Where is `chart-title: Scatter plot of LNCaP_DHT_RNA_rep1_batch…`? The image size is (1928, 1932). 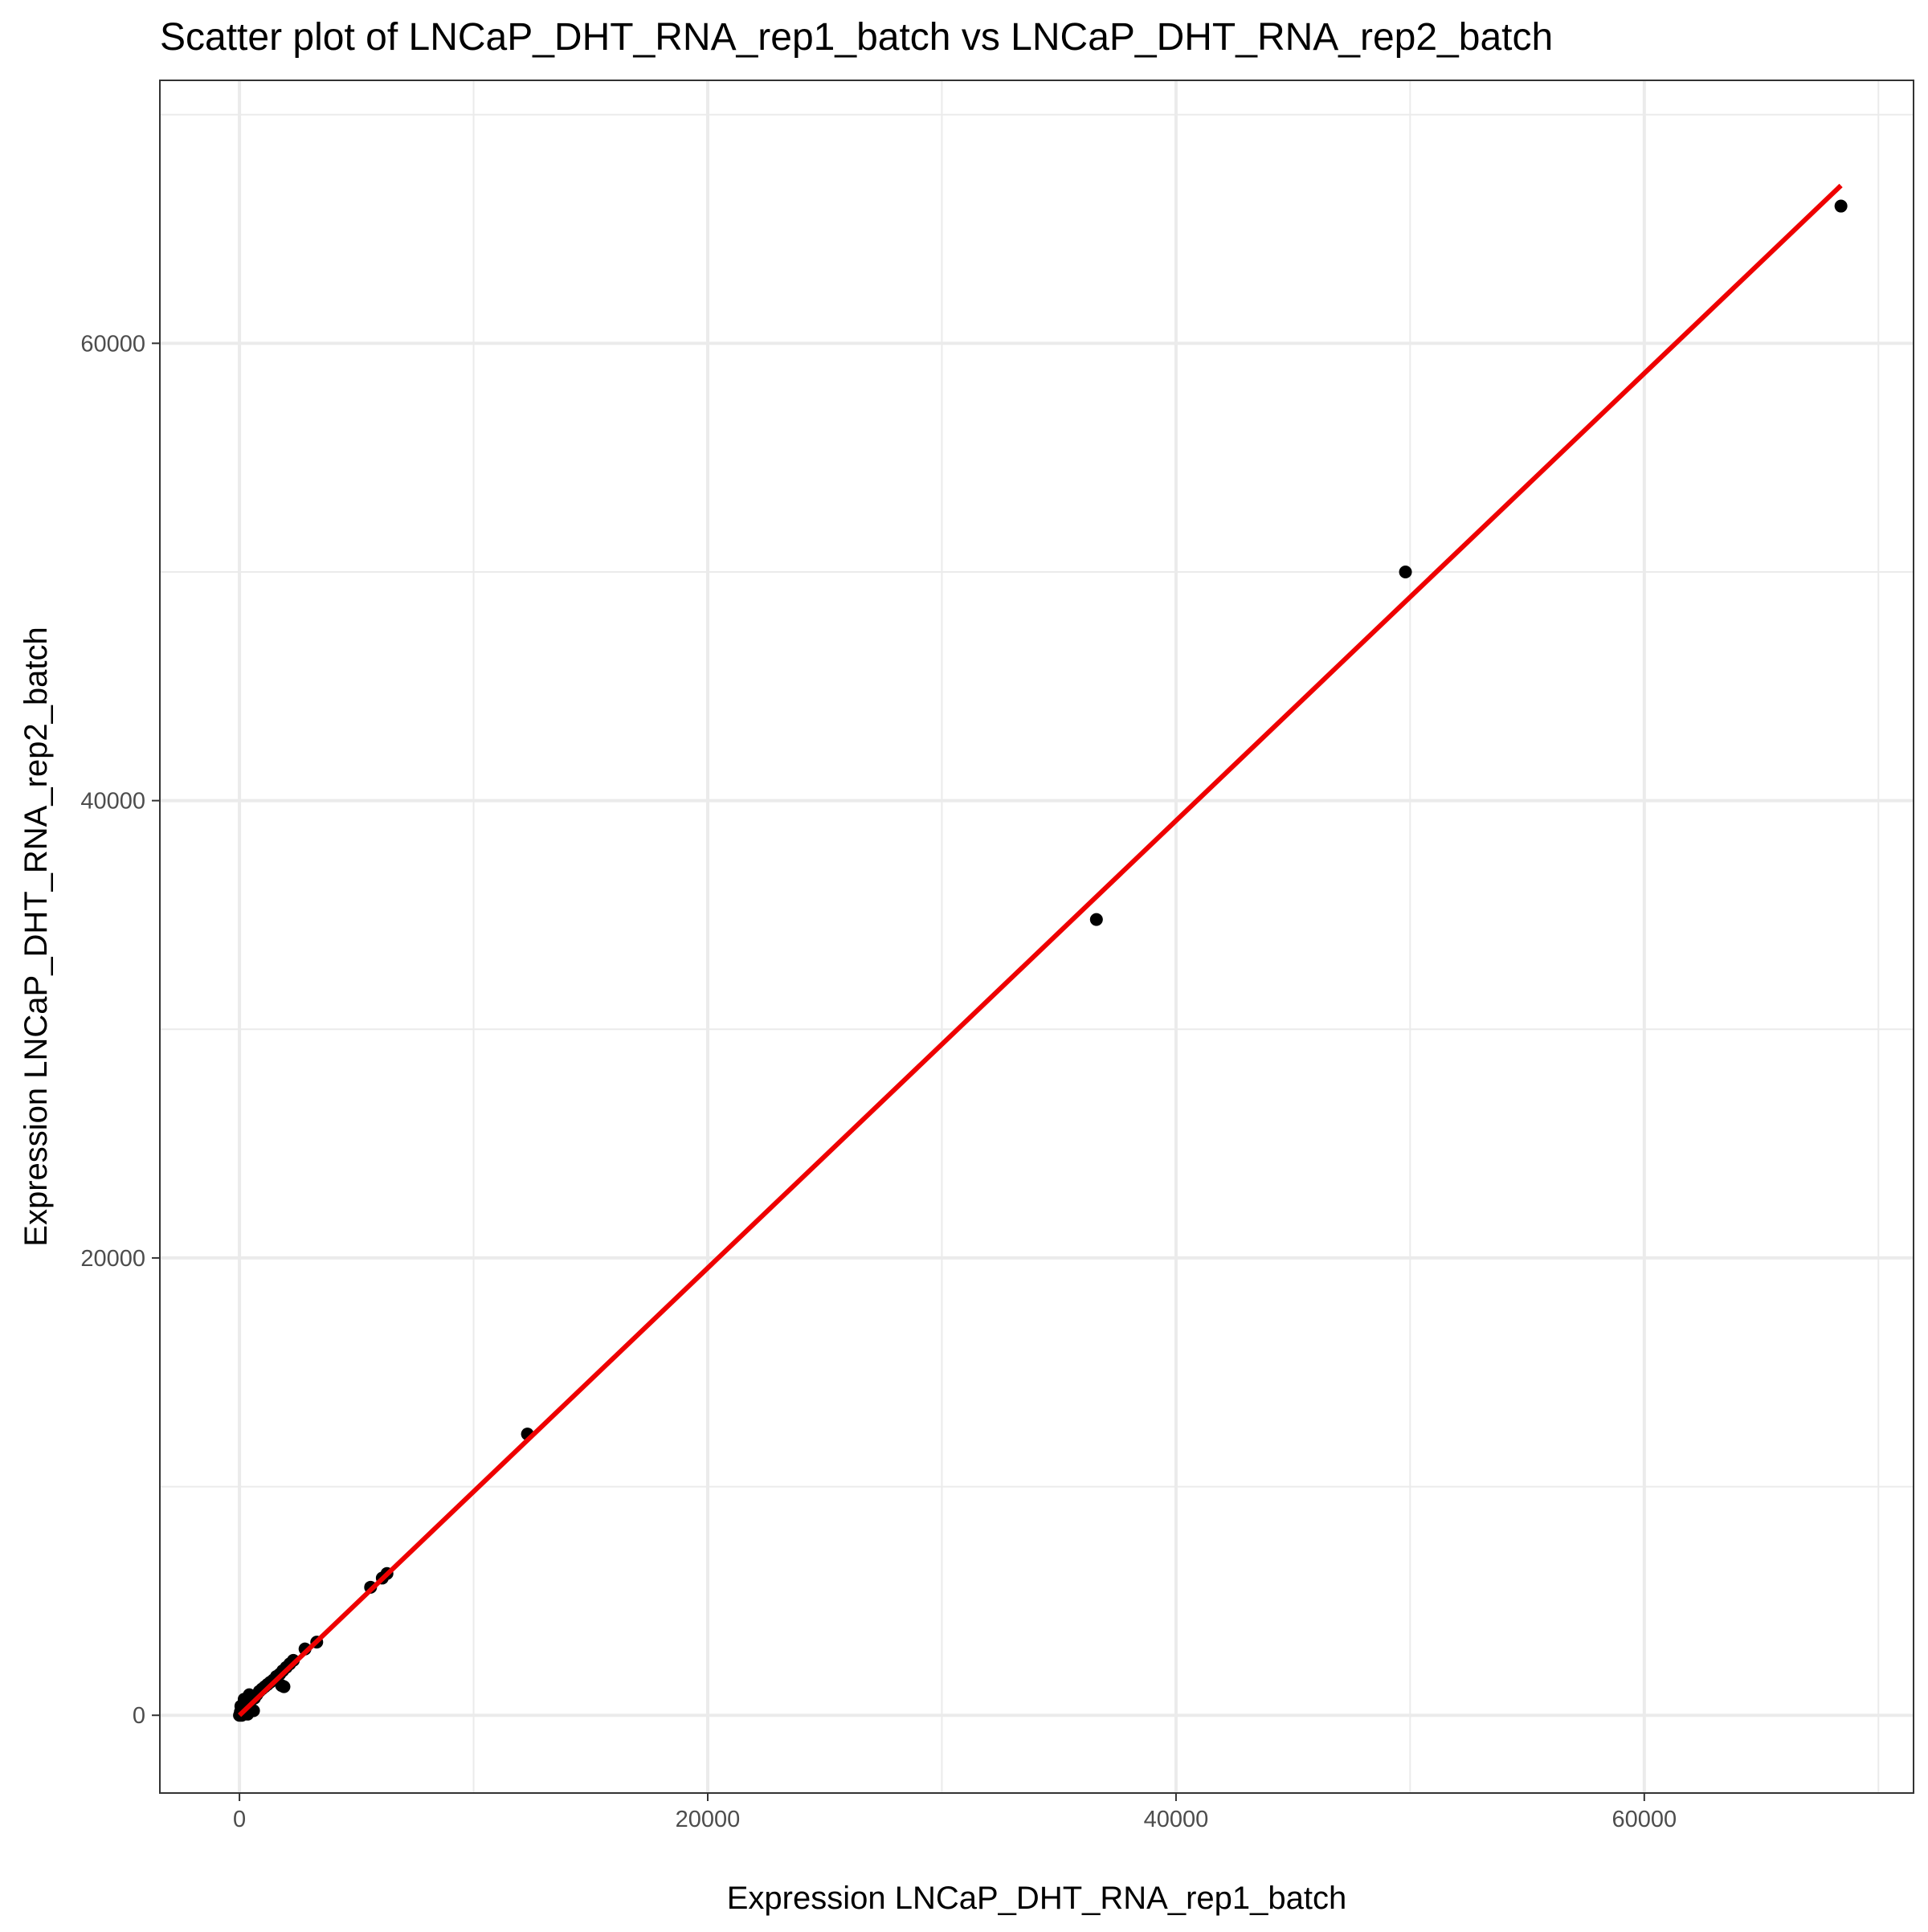
chart-title: Scatter plot of LNCaP_DHT_RNA_rep1_batch… is located at coordinates (856, 37).